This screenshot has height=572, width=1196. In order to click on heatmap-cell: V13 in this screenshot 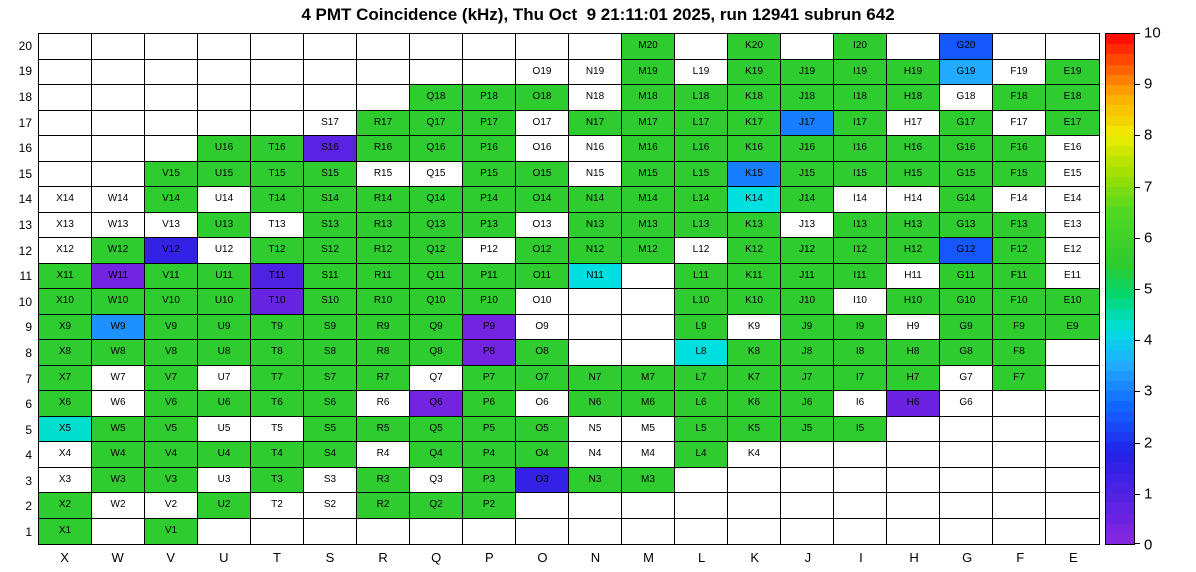, I will do `click(171, 225)`.